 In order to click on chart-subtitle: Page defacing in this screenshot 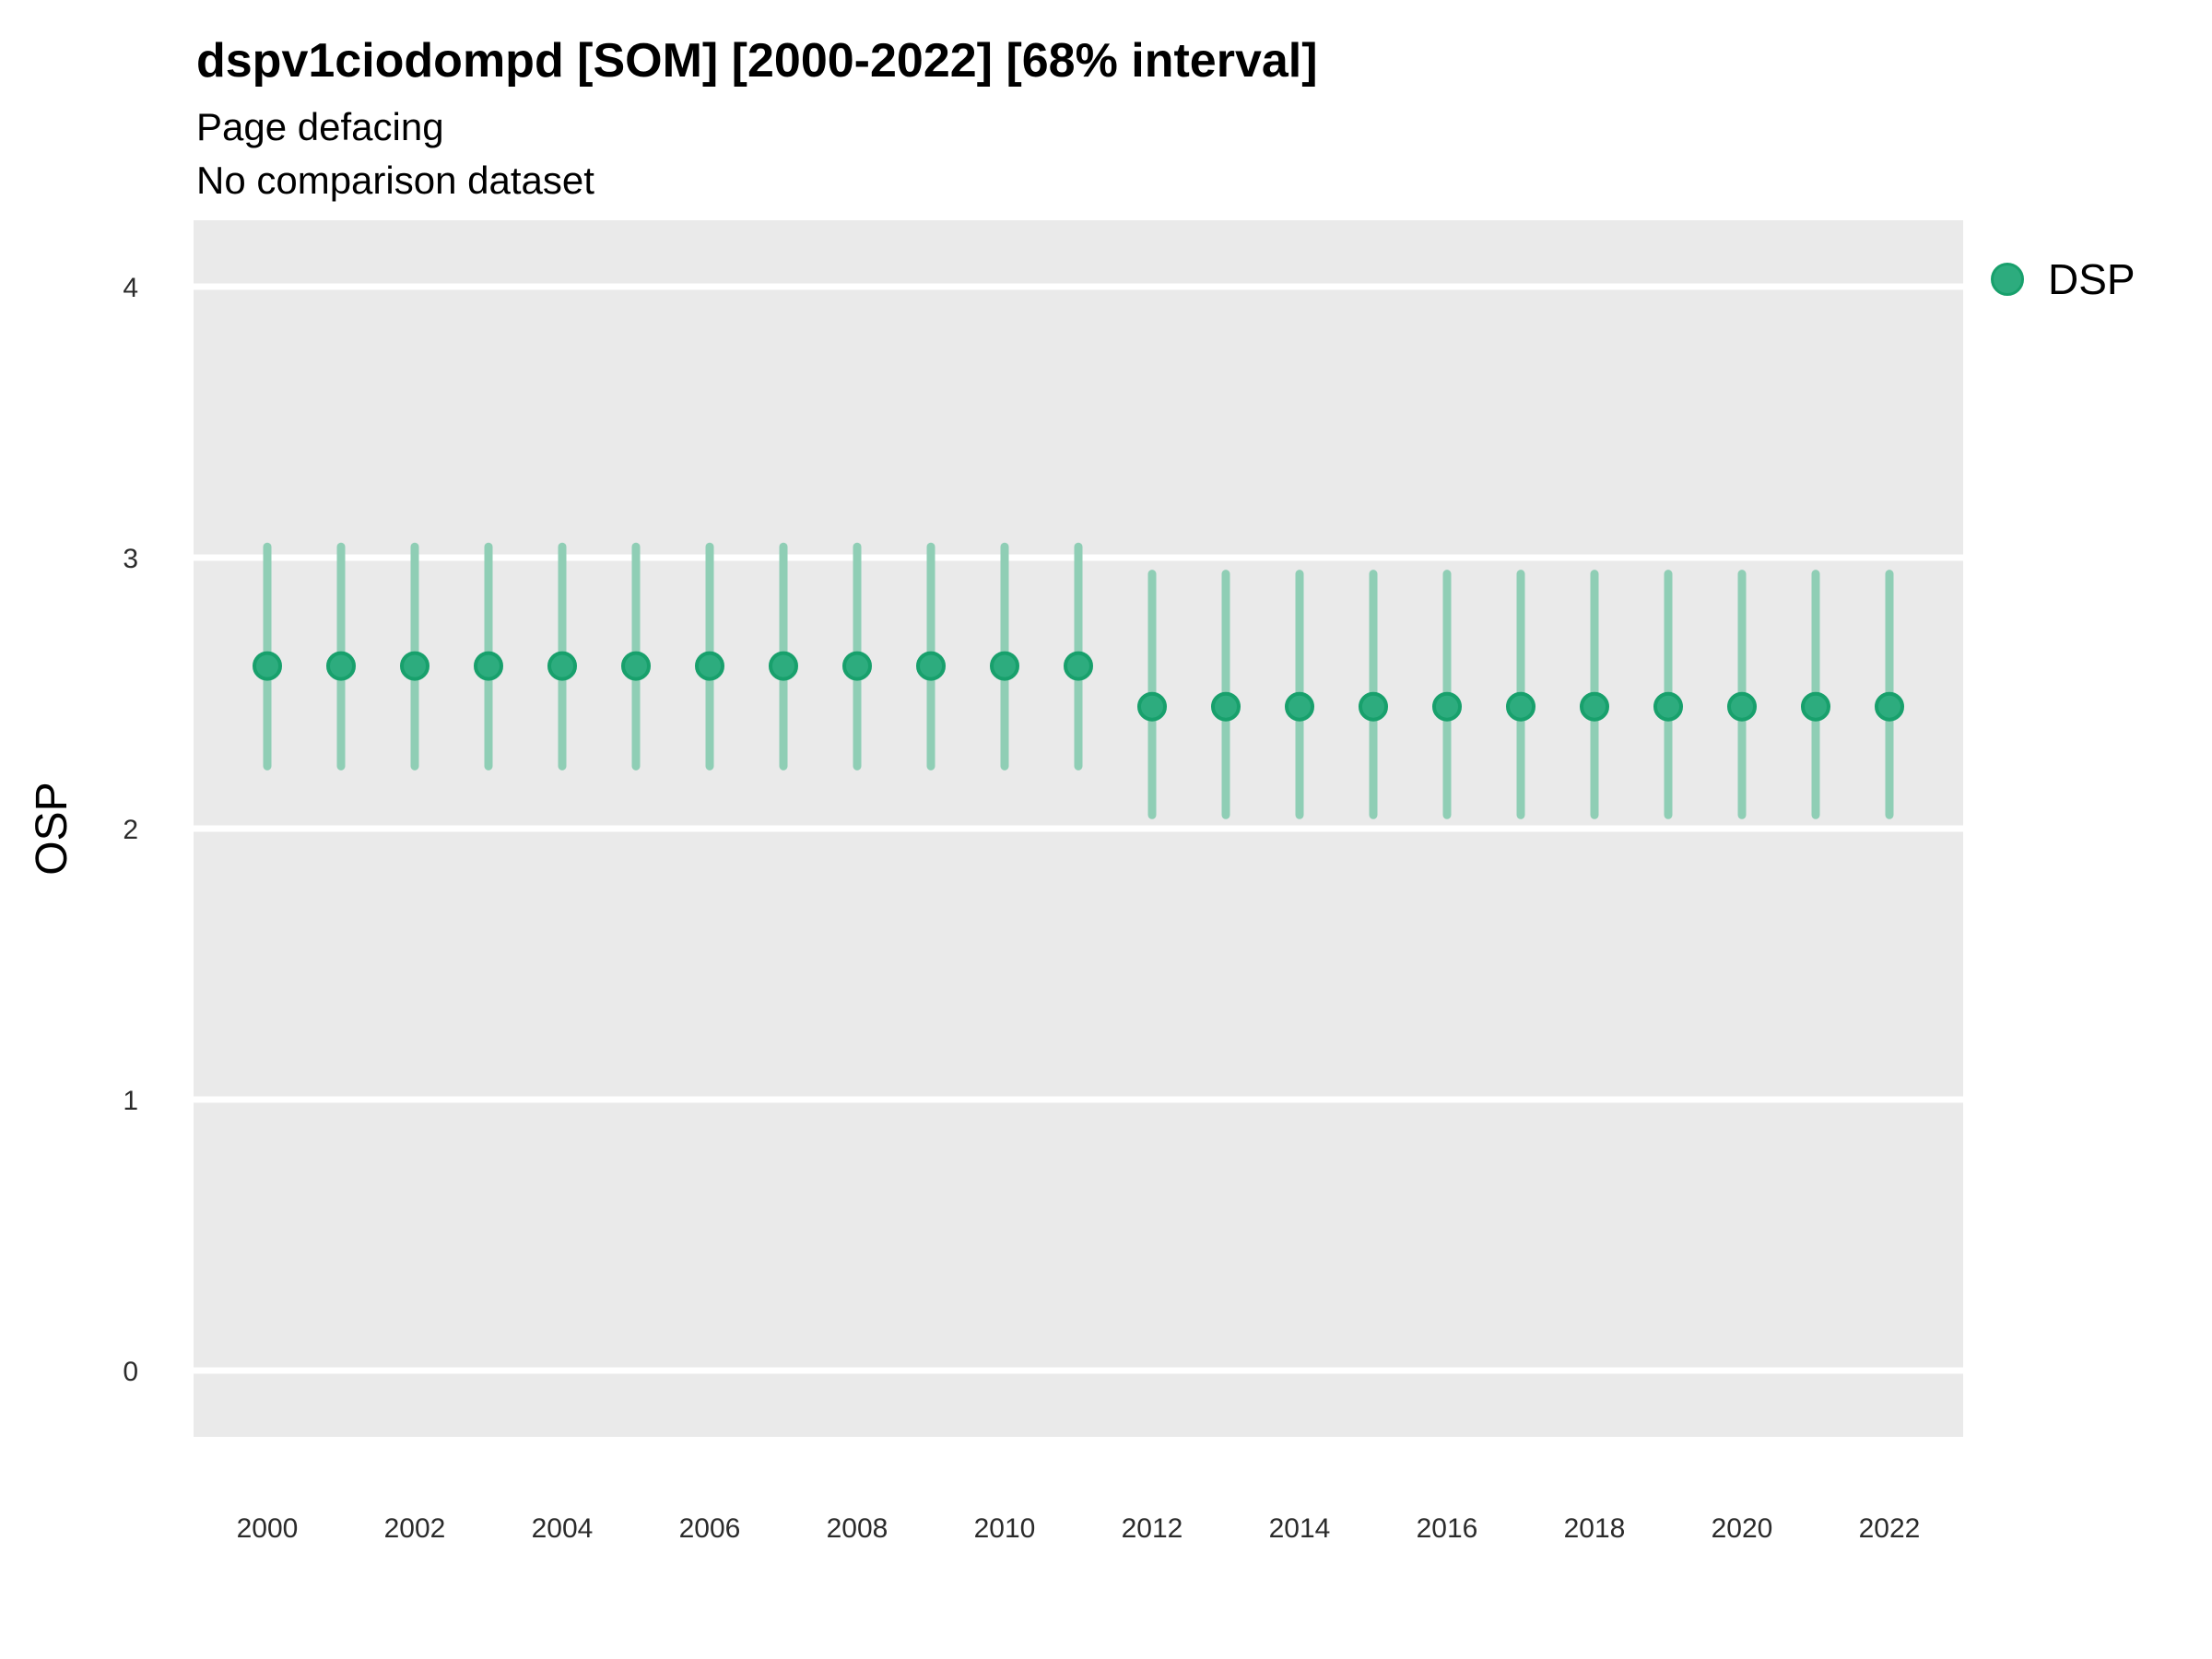, I will do `click(320, 126)`.